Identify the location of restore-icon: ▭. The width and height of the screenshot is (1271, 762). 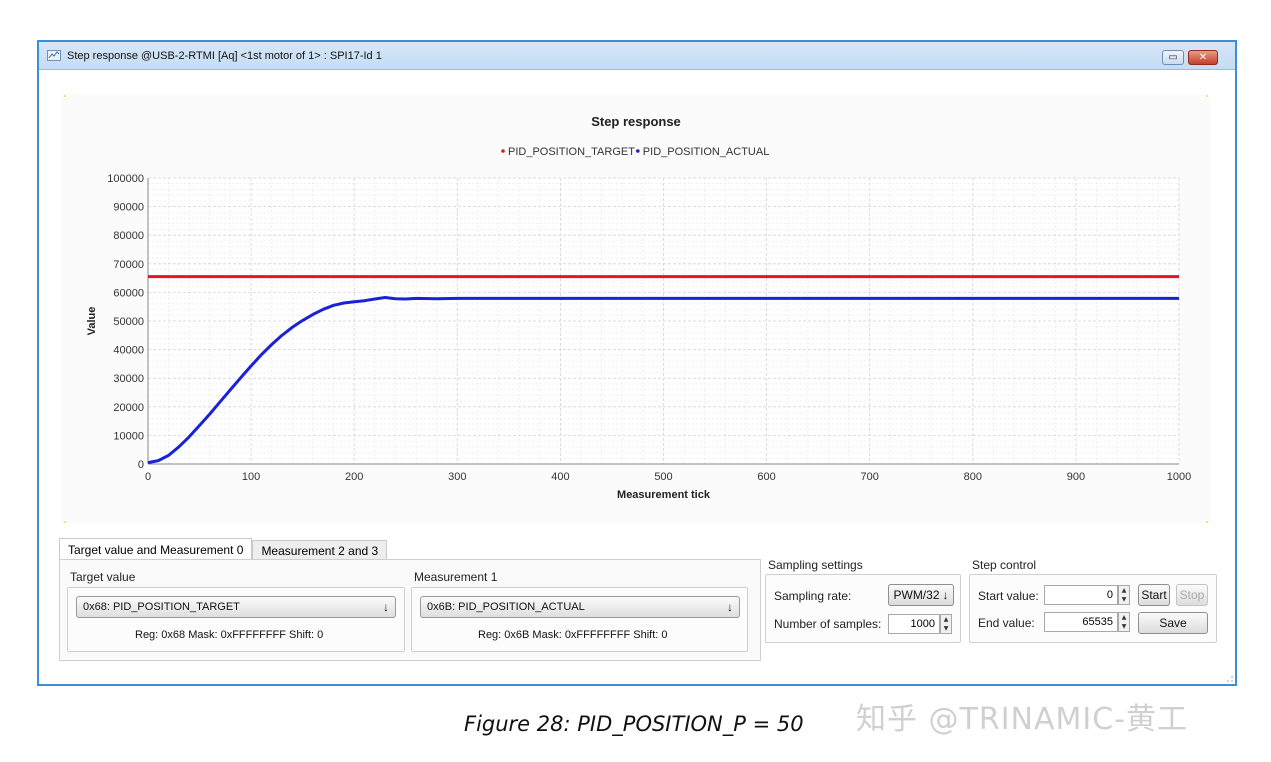
(1173, 57).